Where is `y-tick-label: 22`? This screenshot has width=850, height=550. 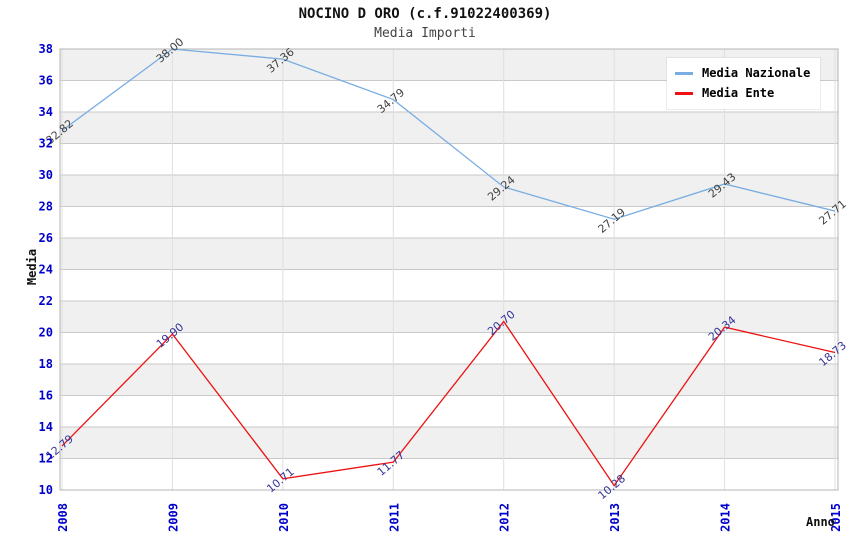
y-tick-label: 22 is located at coordinates (46, 301).